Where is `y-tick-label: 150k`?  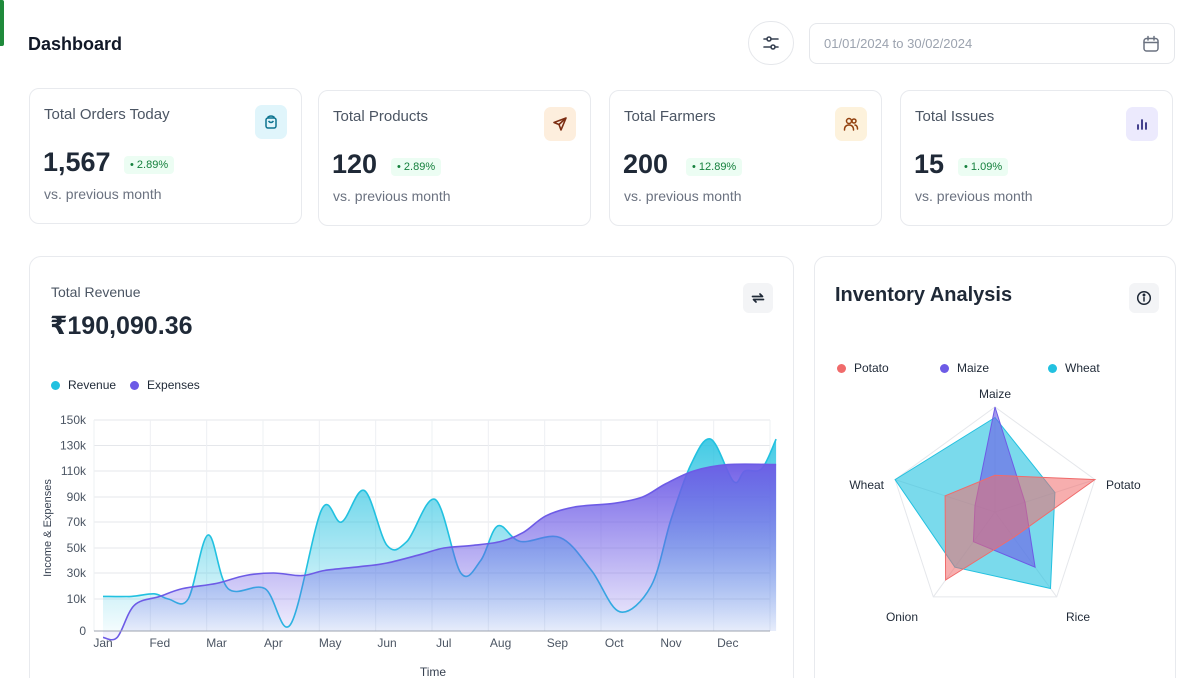
y-tick-label: 150k is located at coordinates (73, 420).